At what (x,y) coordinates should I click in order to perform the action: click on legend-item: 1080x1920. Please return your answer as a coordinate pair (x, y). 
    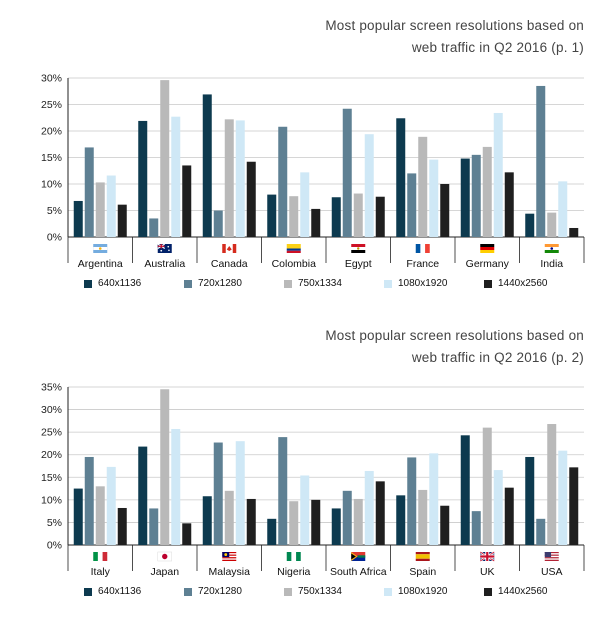
    Looking at the image, I should click on (434, 591).